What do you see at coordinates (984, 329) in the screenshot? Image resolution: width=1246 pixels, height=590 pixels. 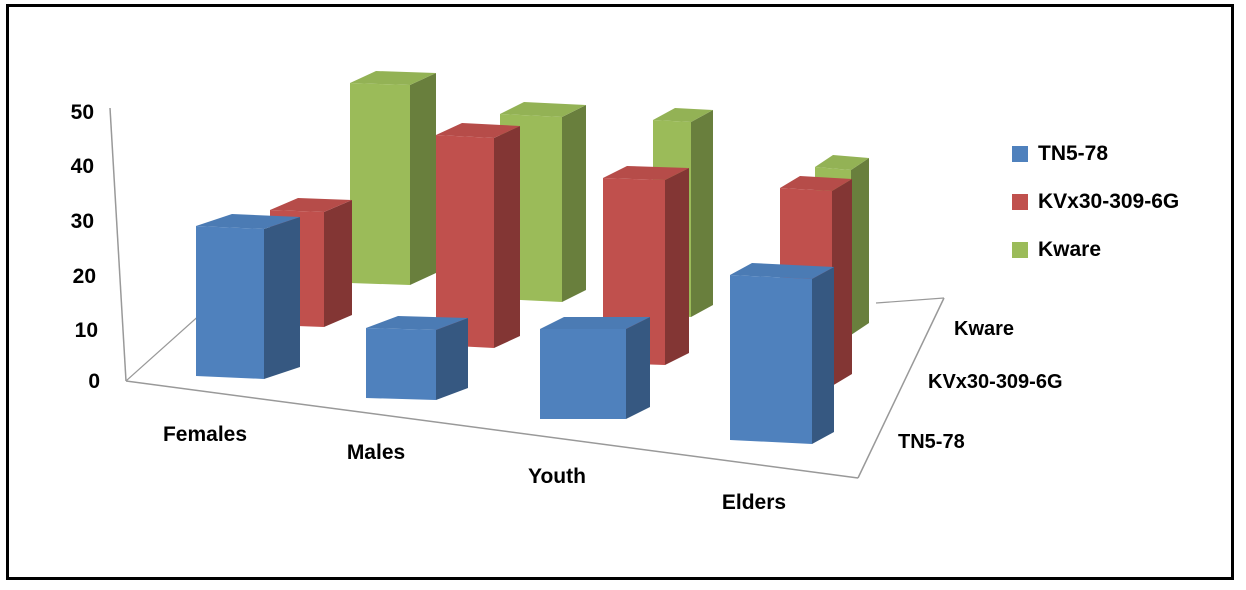 I see `depth-label: Kware` at bounding box center [984, 329].